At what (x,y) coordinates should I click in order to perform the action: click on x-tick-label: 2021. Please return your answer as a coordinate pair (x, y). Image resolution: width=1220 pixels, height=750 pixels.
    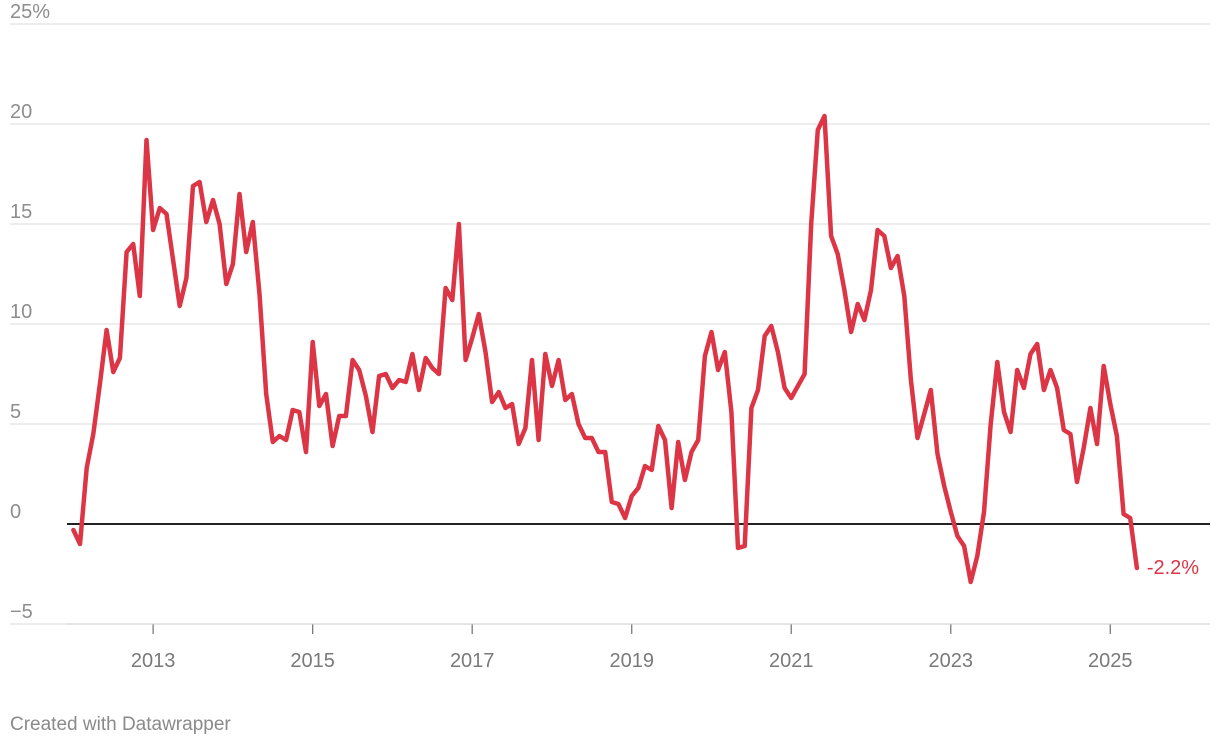
    Looking at the image, I should click on (791, 661).